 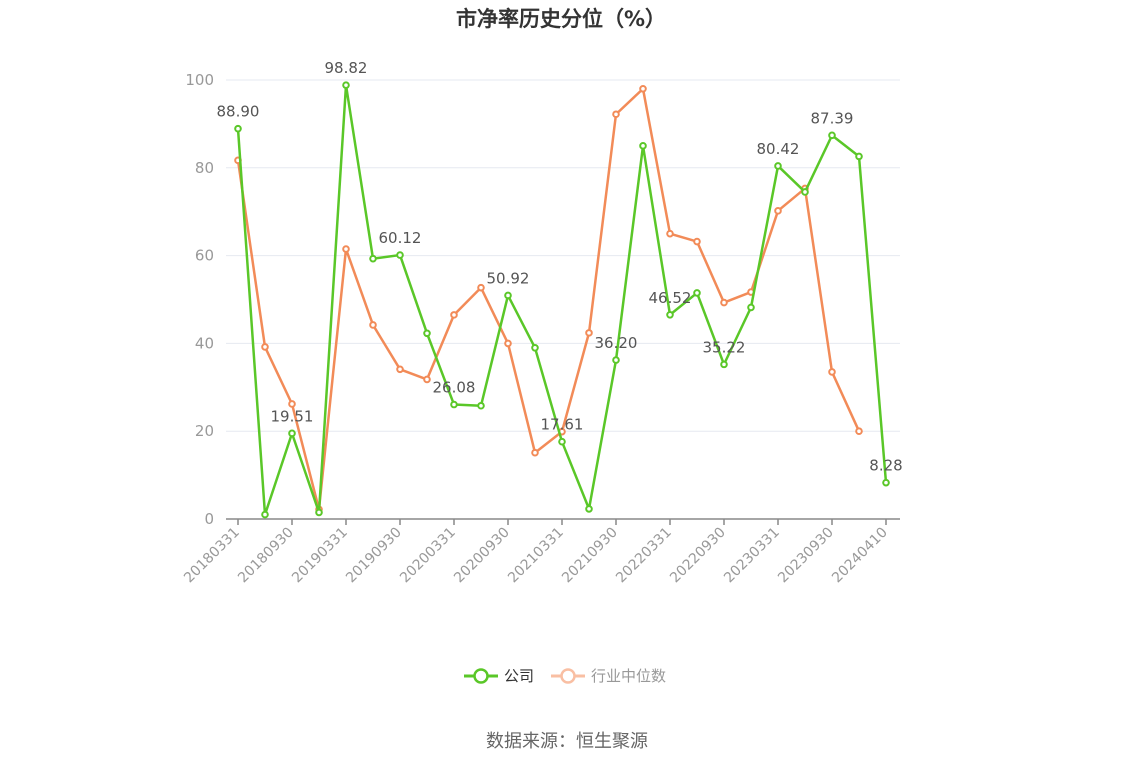 I want to click on y-tick-label: 100, so click(x=199, y=80).